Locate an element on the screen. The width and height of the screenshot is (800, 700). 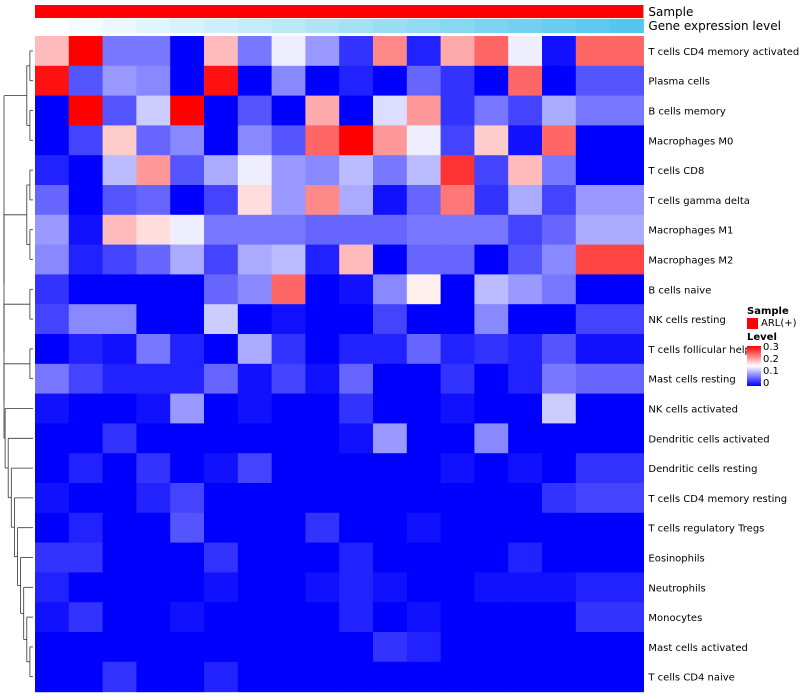
legend-tick: 0 is located at coordinates (766, 383).